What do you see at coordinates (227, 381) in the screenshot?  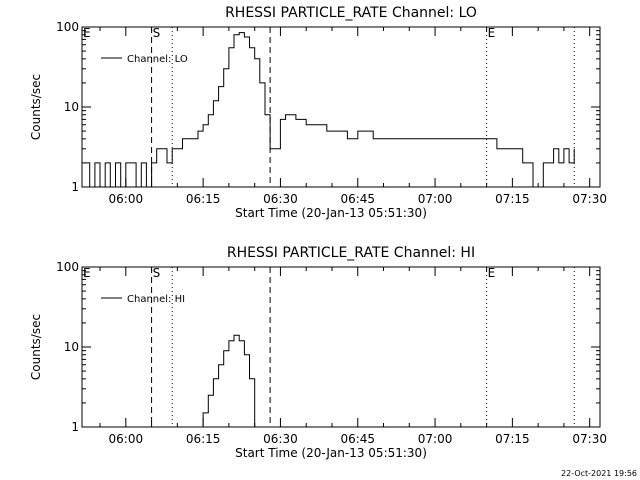 I see `series-line` at bounding box center [227, 381].